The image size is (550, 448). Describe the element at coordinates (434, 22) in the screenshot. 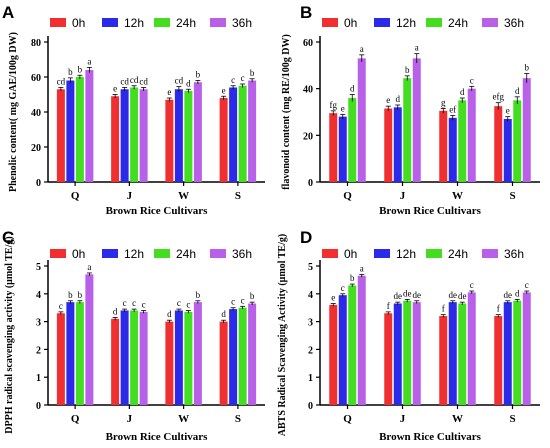

I see `legend-swatch-24h` at that location.